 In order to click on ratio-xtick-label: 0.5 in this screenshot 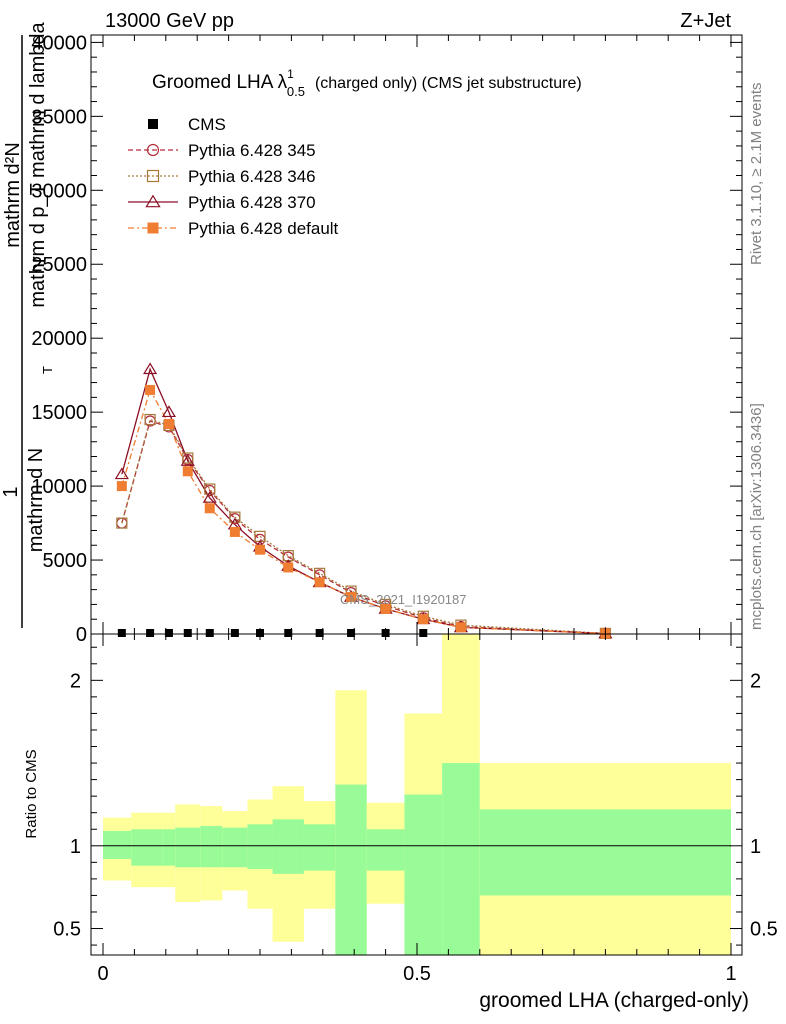, I will do `click(417, 974)`.